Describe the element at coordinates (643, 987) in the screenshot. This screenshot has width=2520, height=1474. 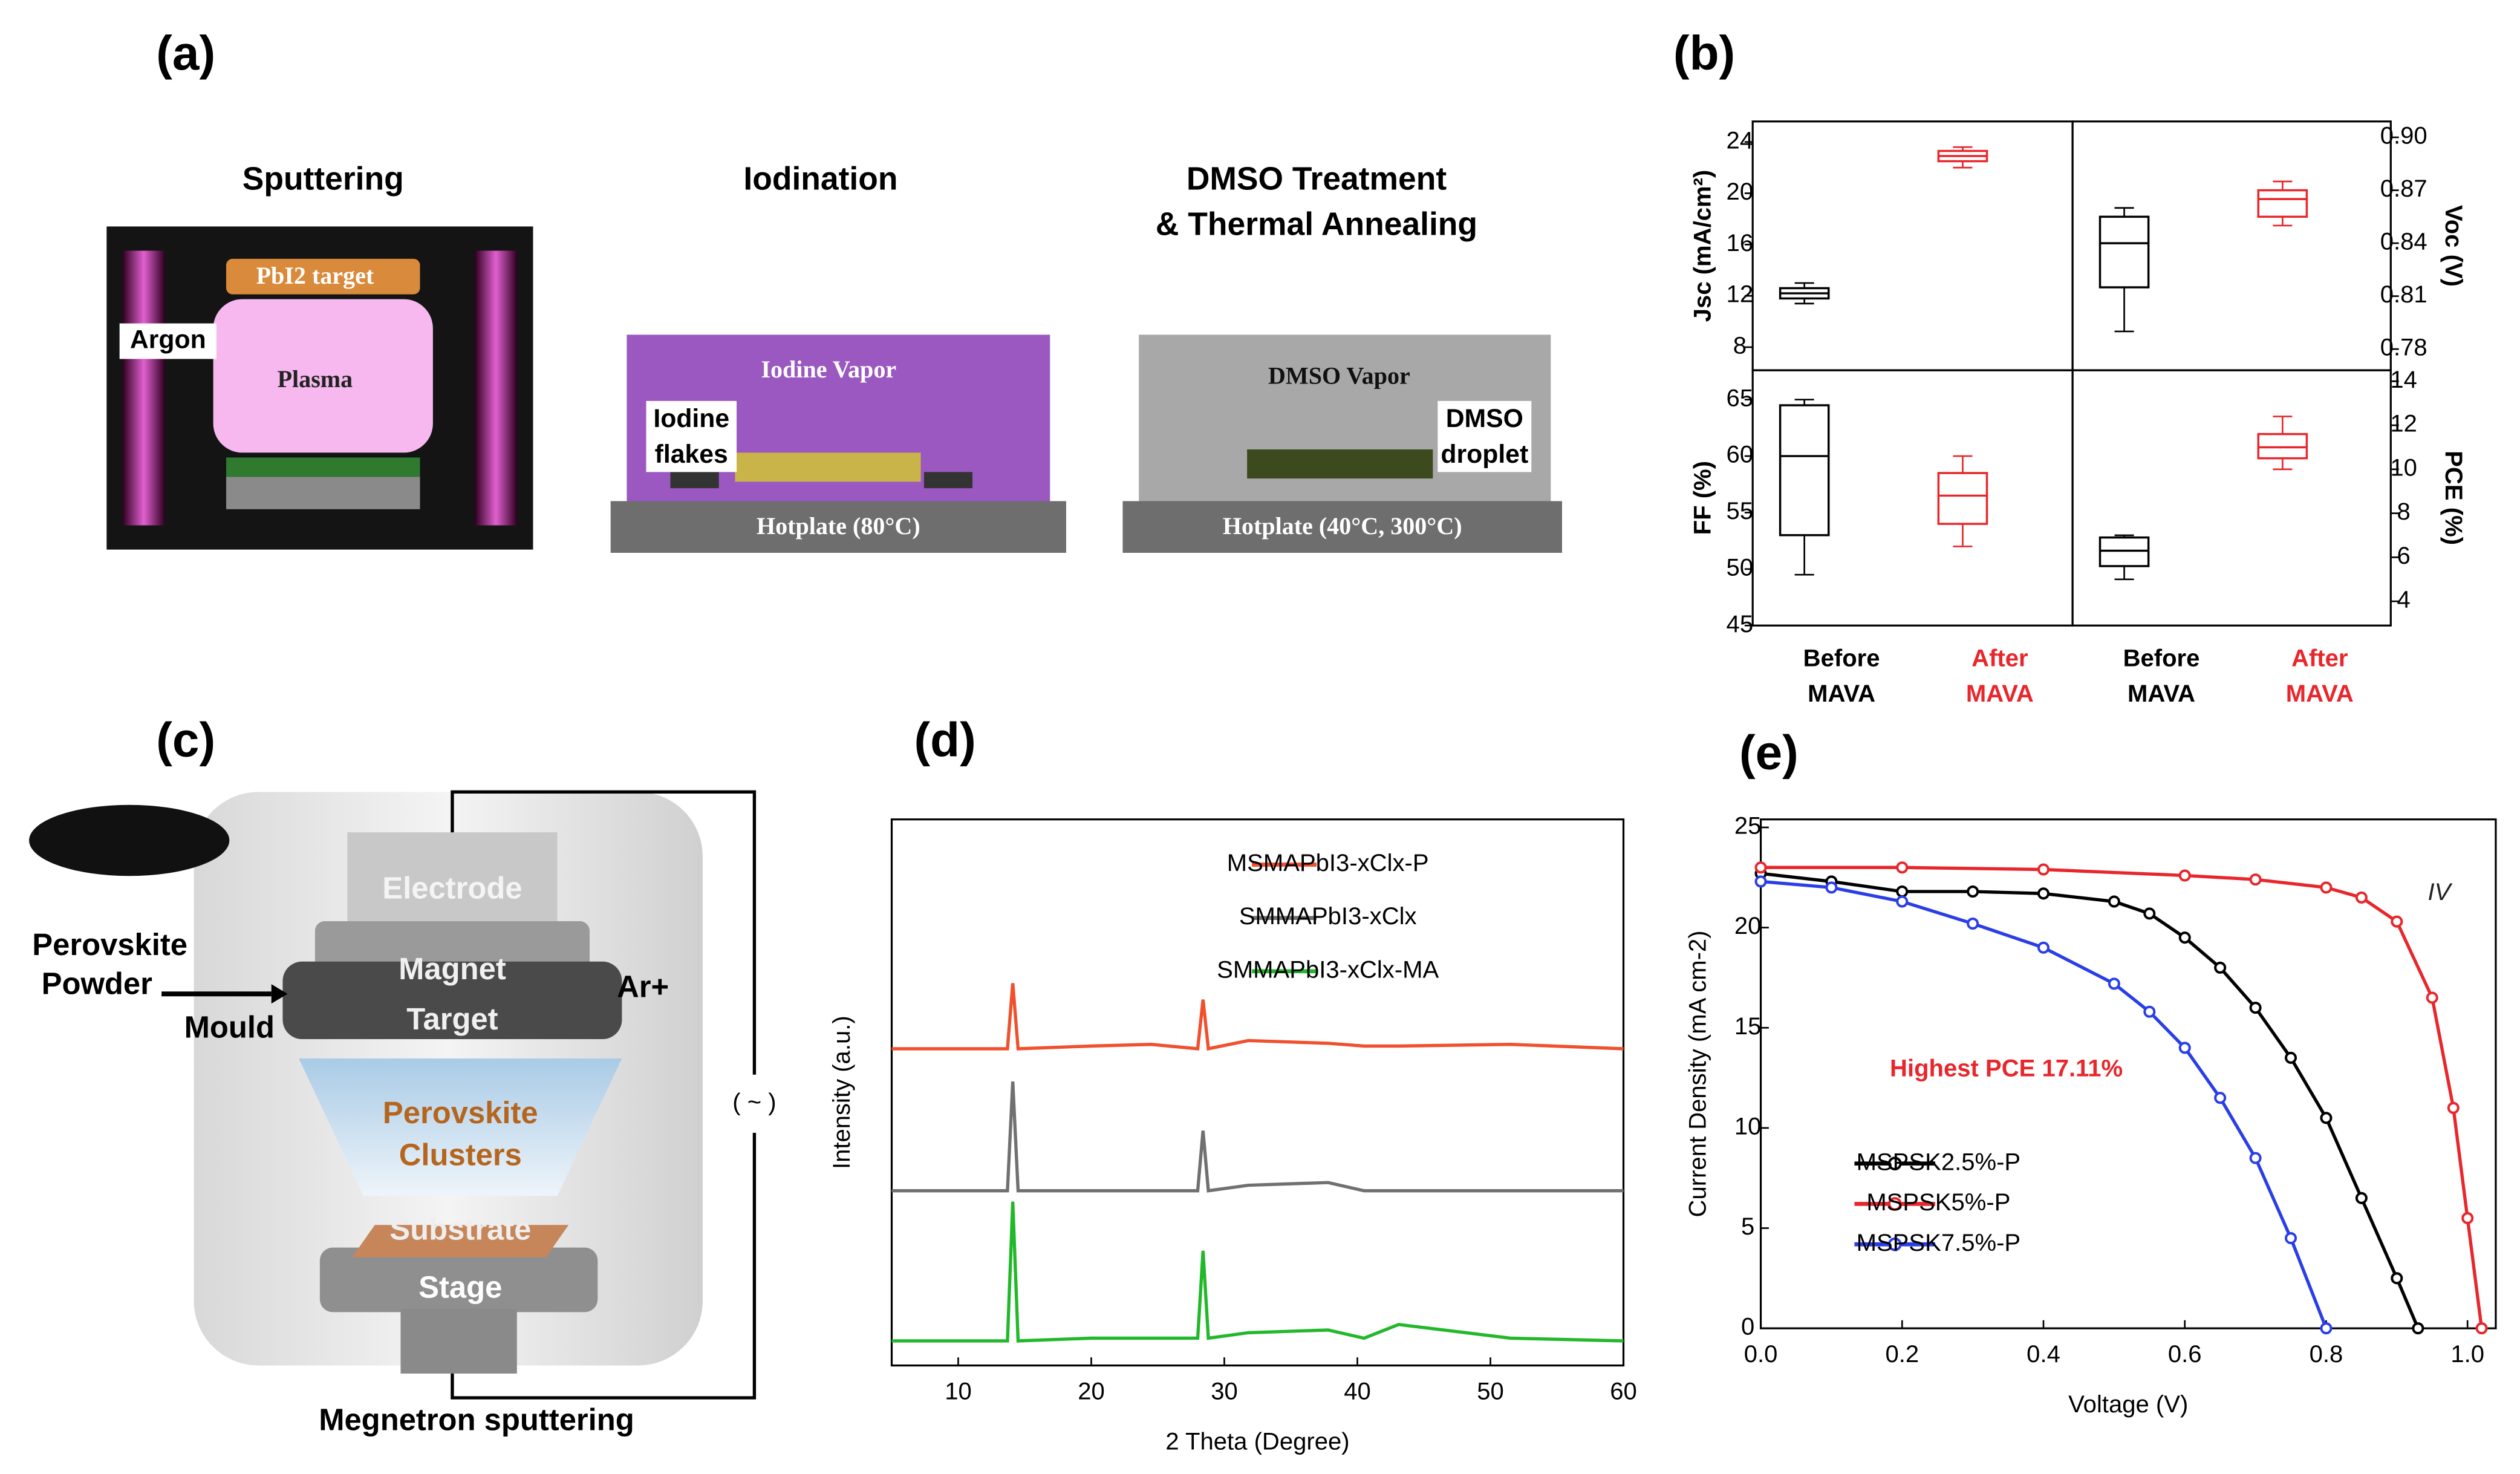
I see `diagram-label: Ar+` at that location.